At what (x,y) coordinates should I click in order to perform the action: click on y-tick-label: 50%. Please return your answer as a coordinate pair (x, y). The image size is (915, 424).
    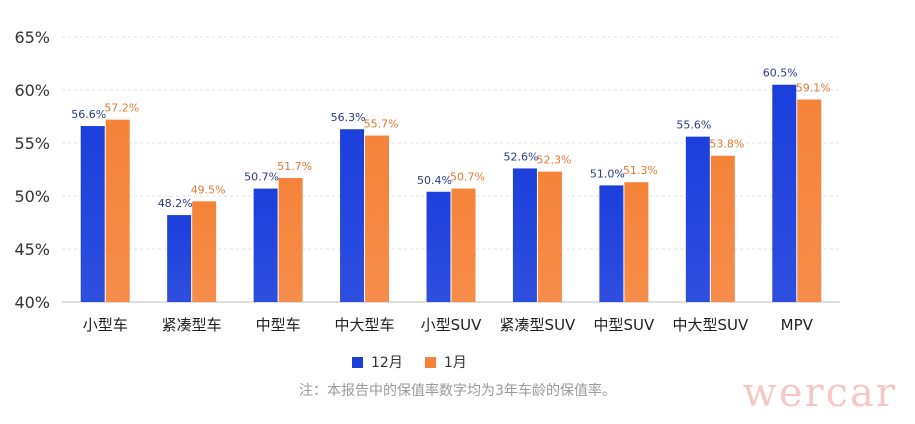
    Looking at the image, I should click on (32, 196).